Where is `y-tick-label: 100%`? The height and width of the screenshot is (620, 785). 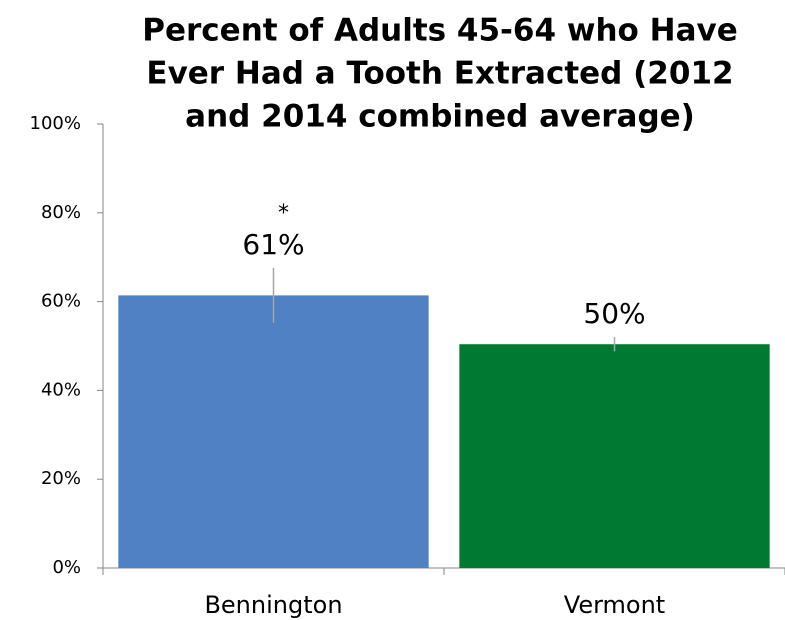 y-tick-label: 100% is located at coordinates (55, 123).